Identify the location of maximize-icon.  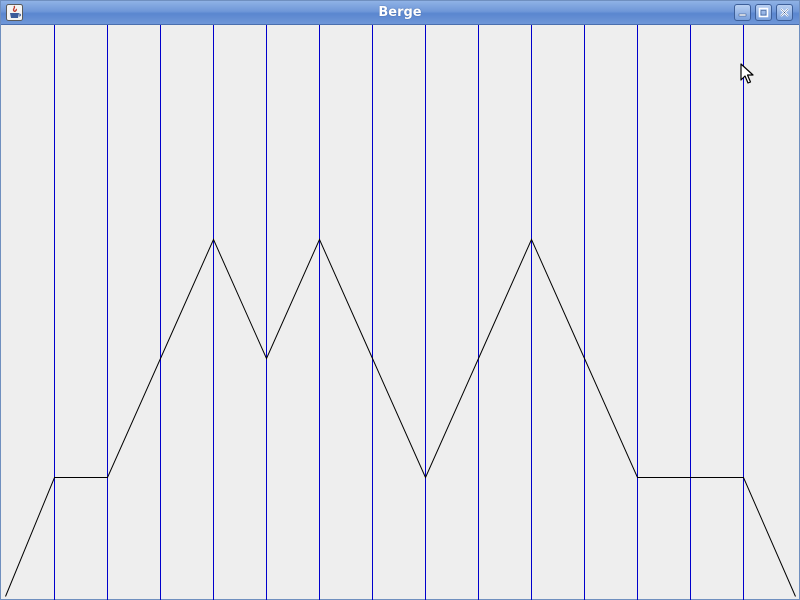
(763, 12).